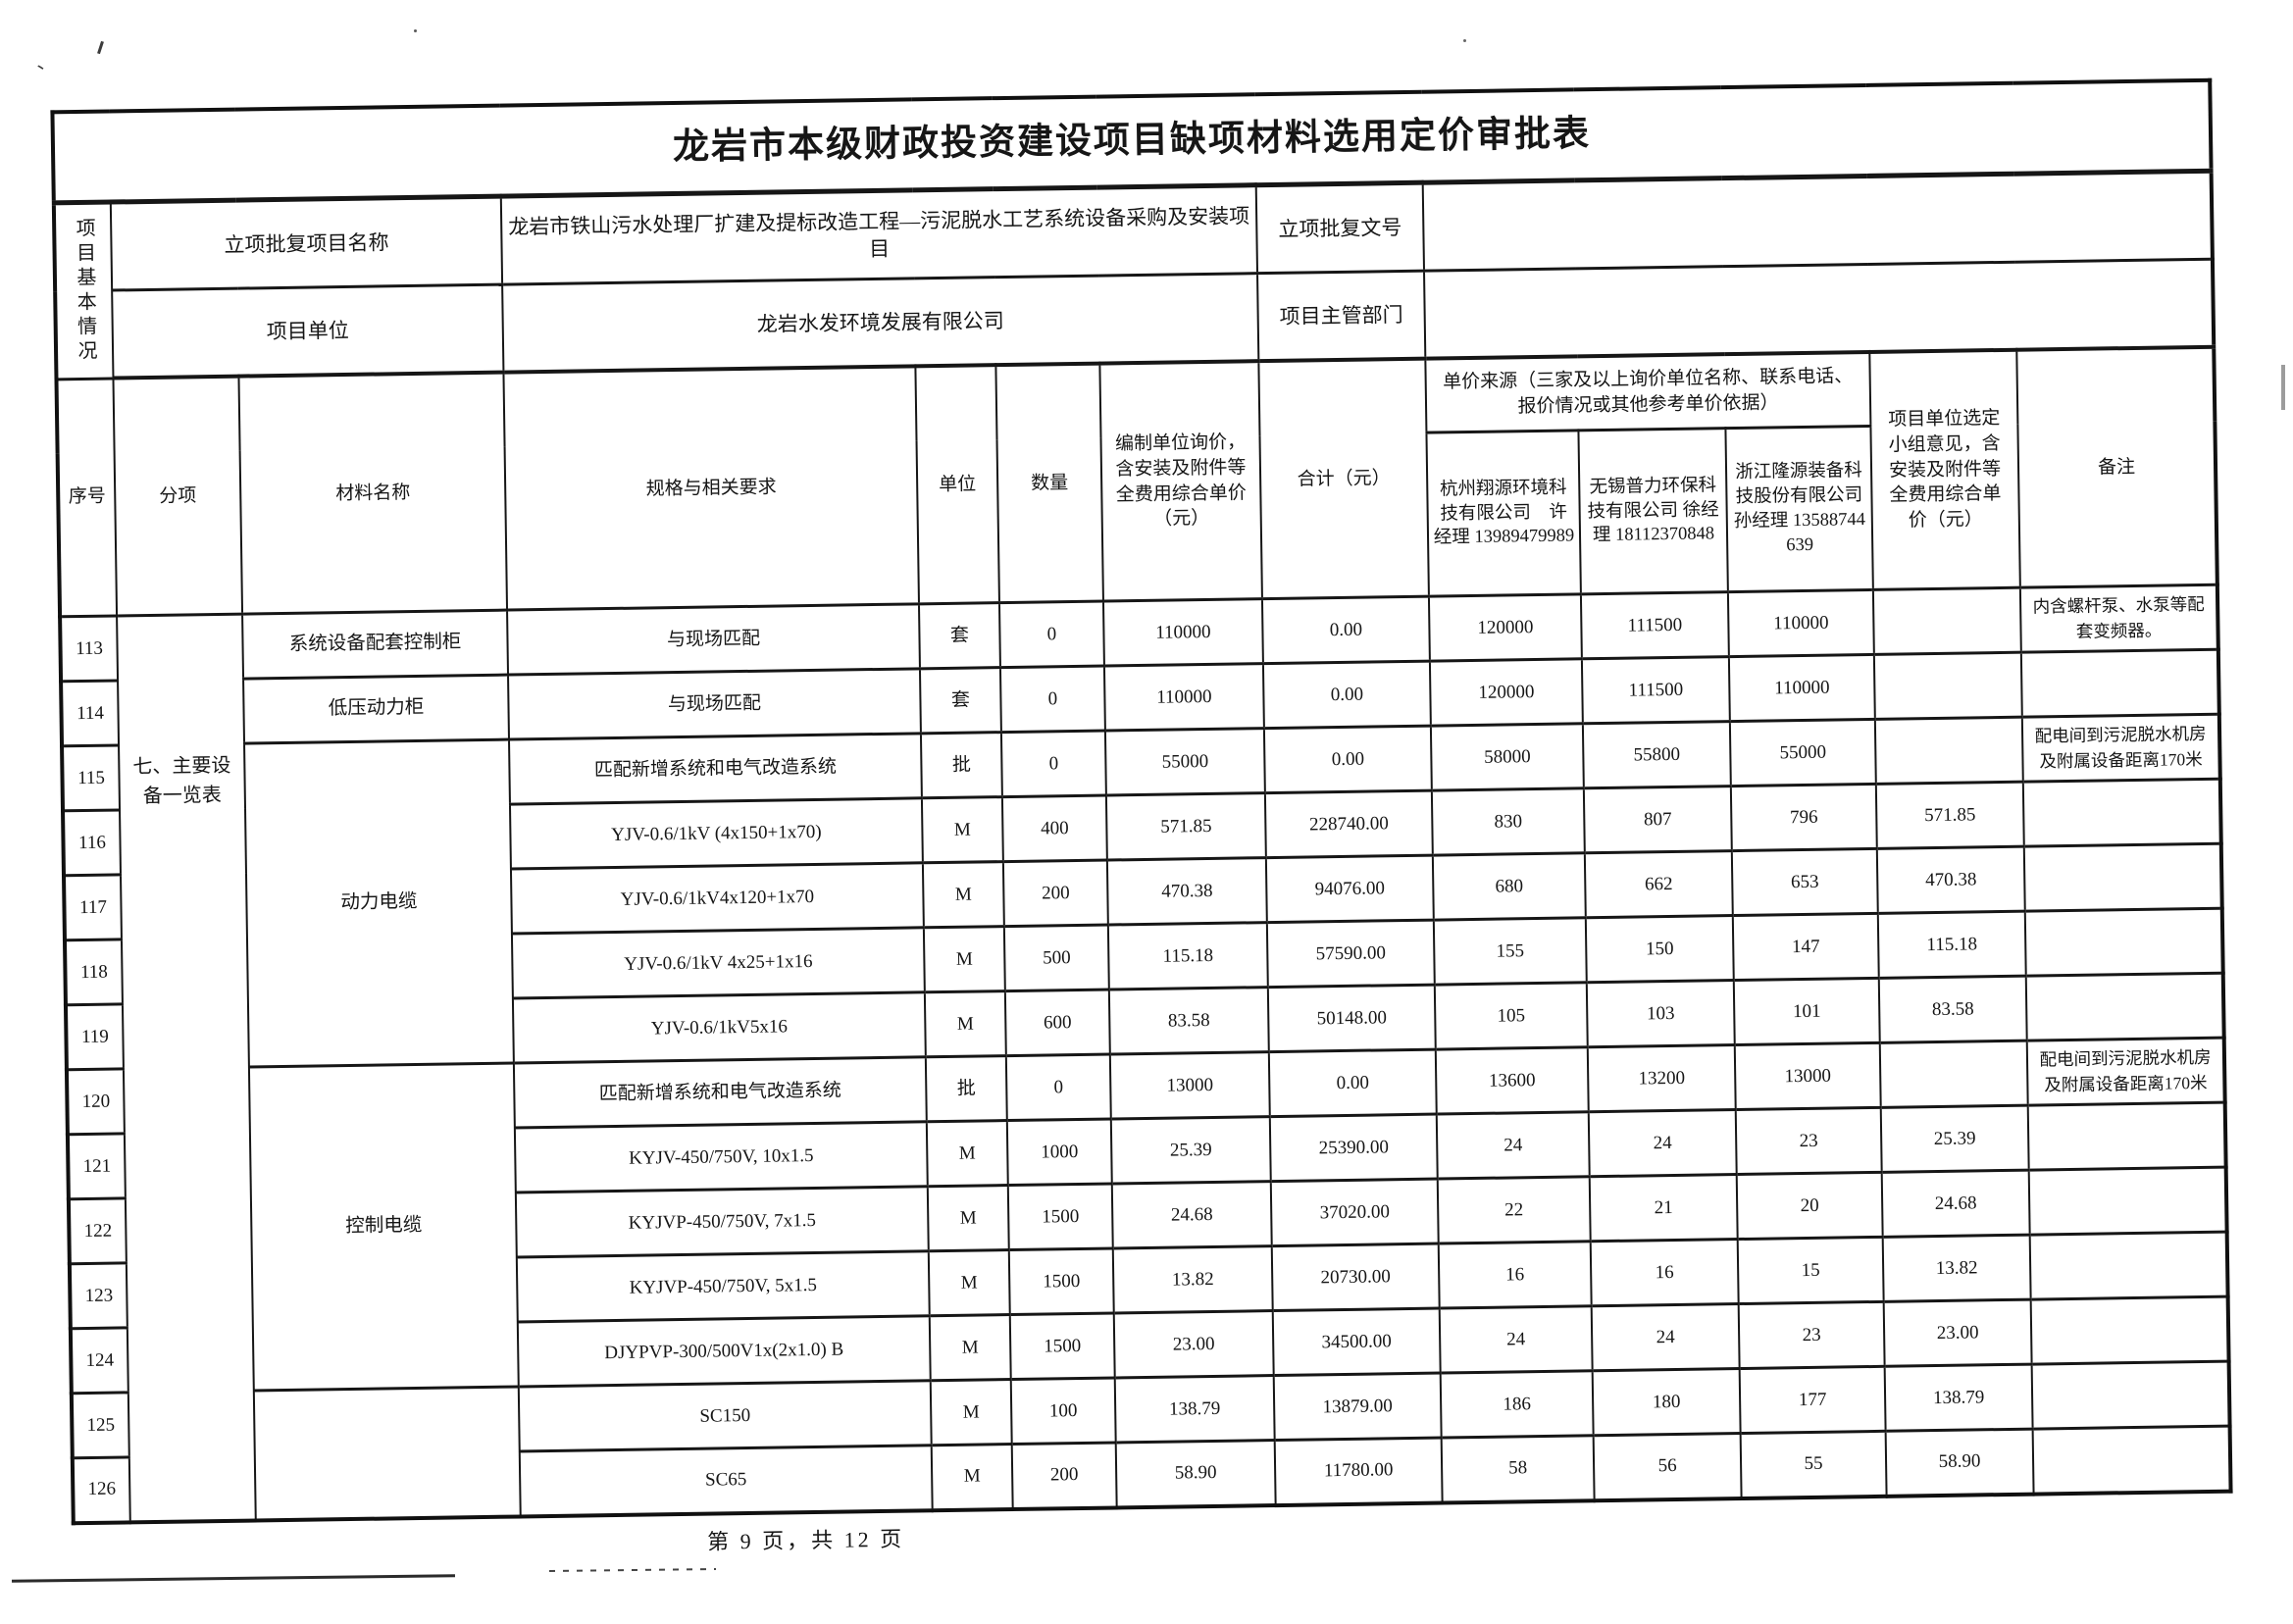 This screenshot has width=2293, height=1624. What do you see at coordinates (1806, 1011) in the screenshot?
I see `cell-vendor3-quote: 101` at bounding box center [1806, 1011].